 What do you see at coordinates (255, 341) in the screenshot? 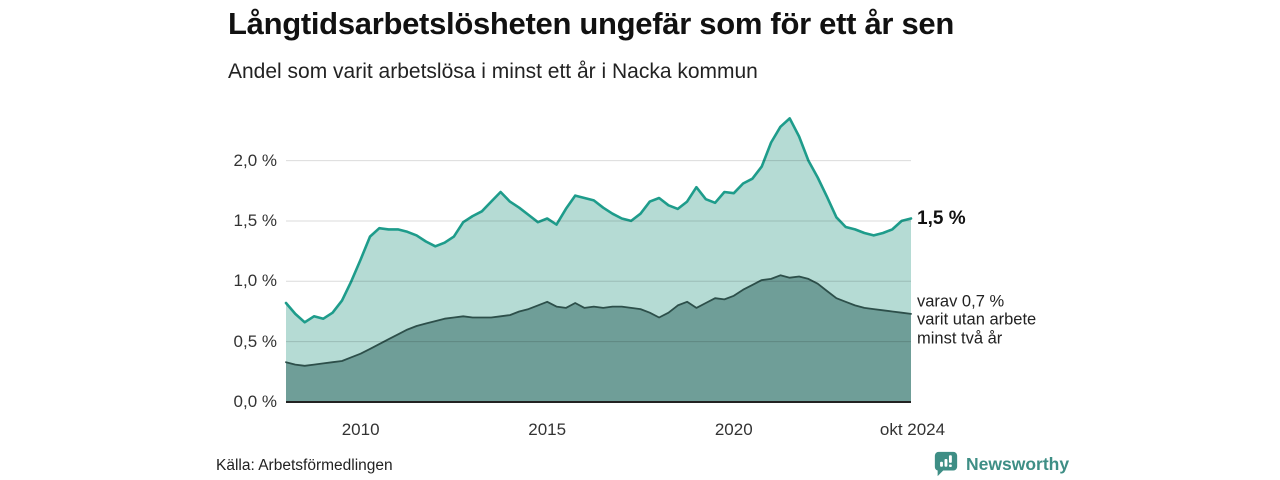
I see `y-tick-label: 0,5 %` at bounding box center [255, 341].